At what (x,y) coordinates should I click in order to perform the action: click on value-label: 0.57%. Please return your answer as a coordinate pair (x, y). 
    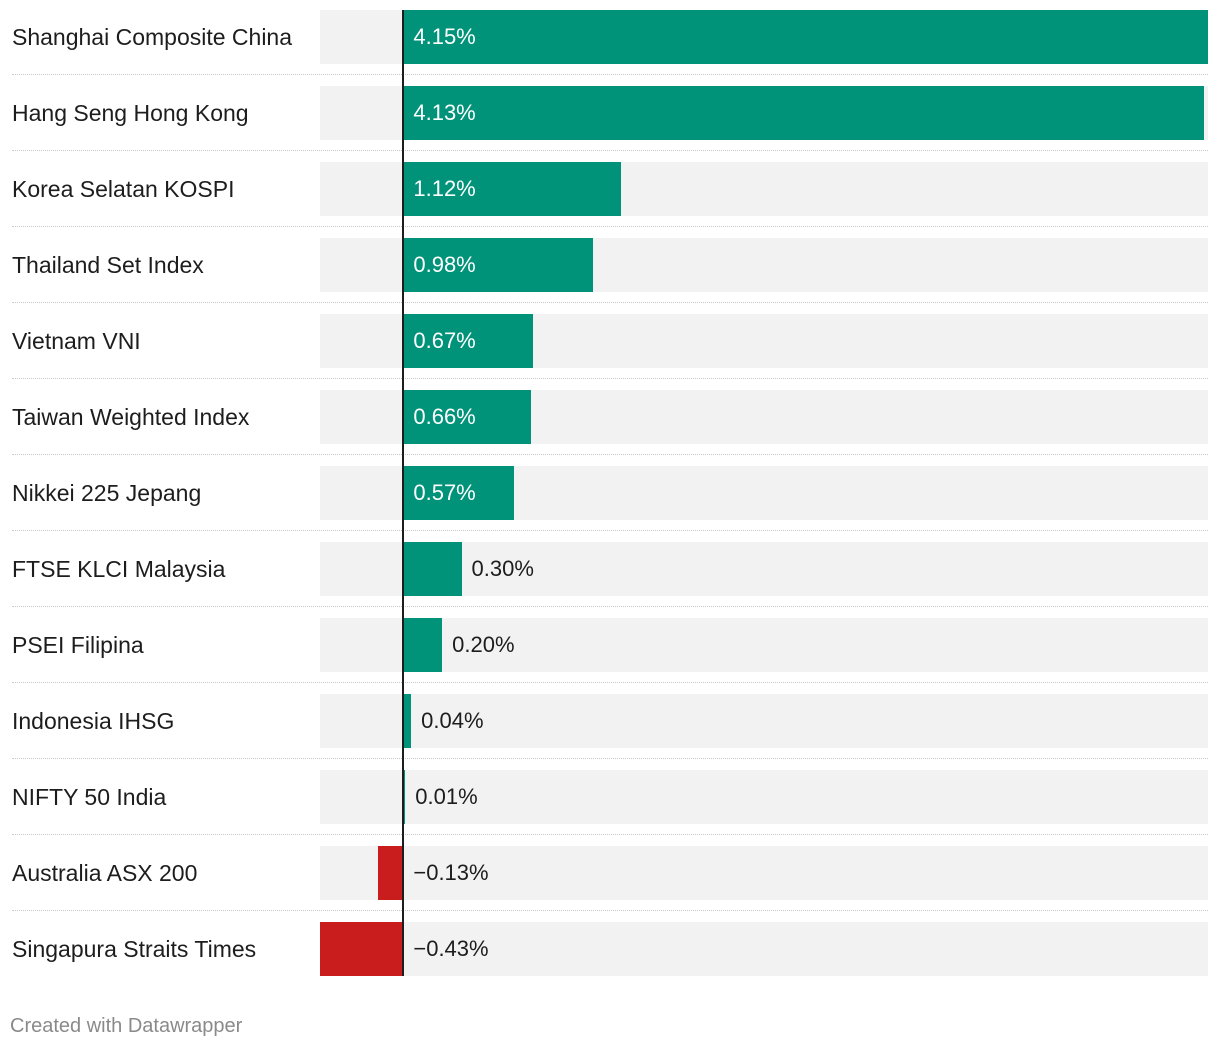
    Looking at the image, I should click on (444, 492).